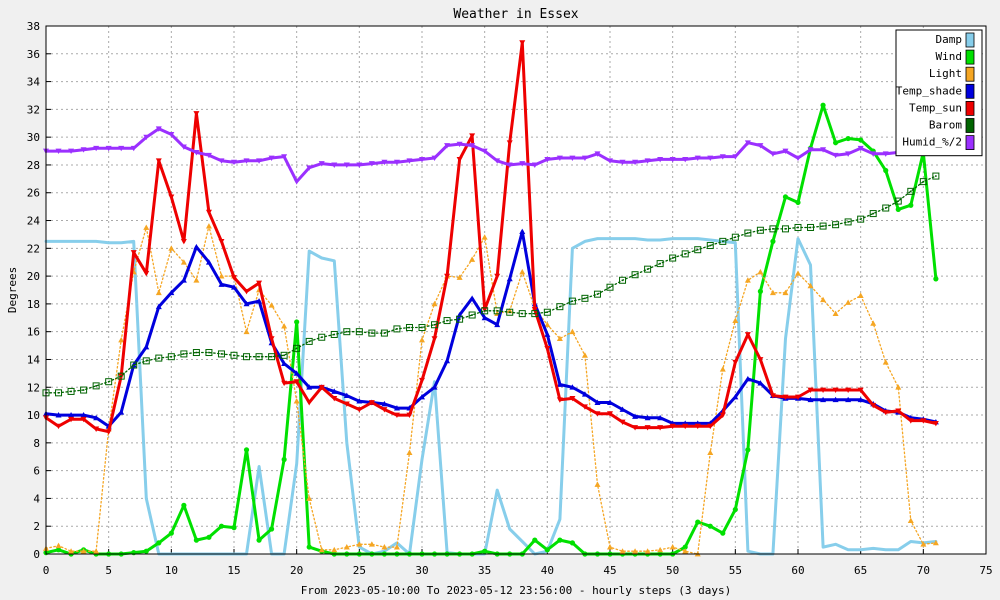  Describe the element at coordinates (970, 40) in the screenshot. I see `legend-swatch-damp` at that location.